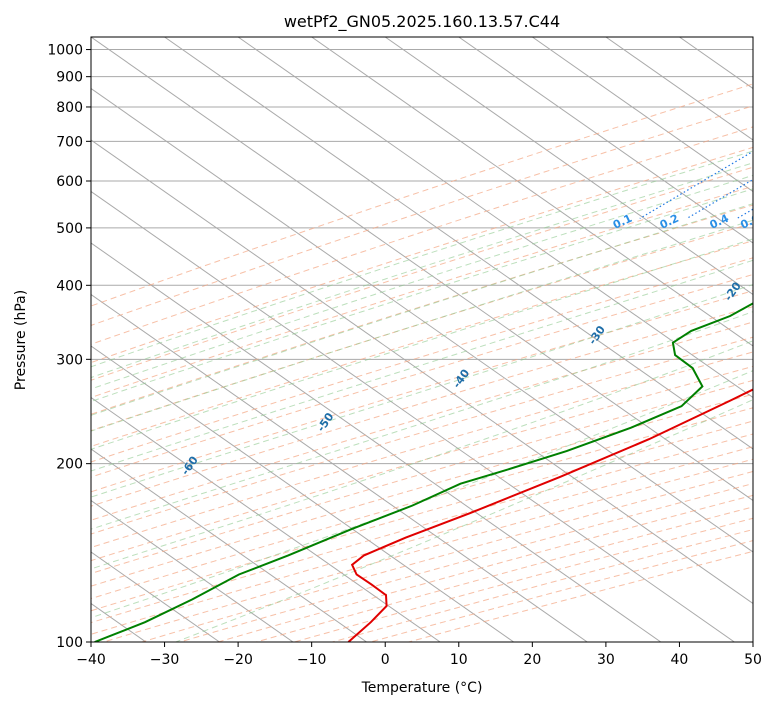  Describe the element at coordinates (733, 291) in the screenshot. I see `isotherm-label: -20` at that location.